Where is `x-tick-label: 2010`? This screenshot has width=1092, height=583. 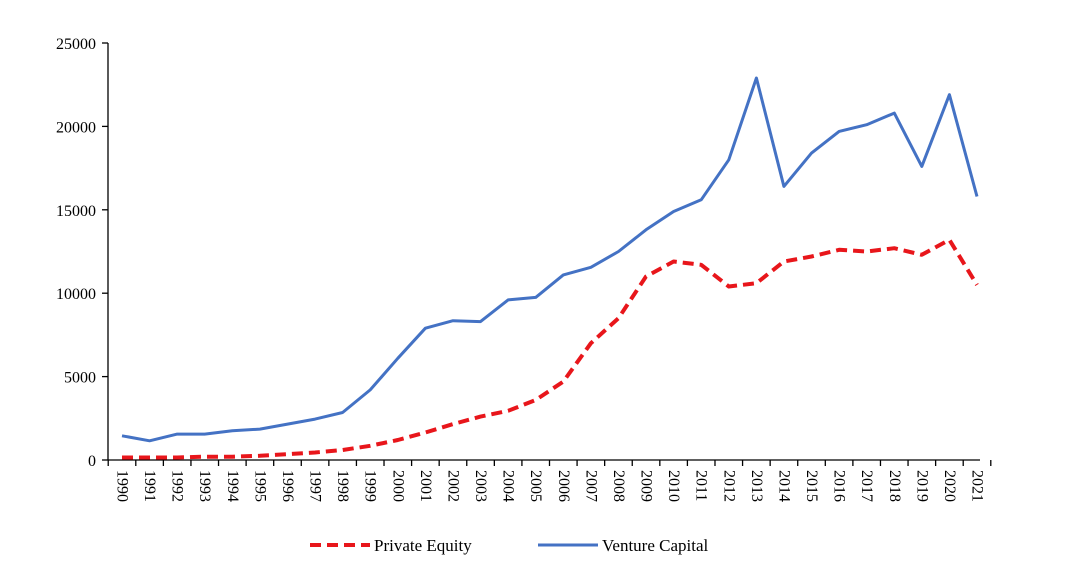
x-tick-label: 2010 is located at coordinates (673, 486).